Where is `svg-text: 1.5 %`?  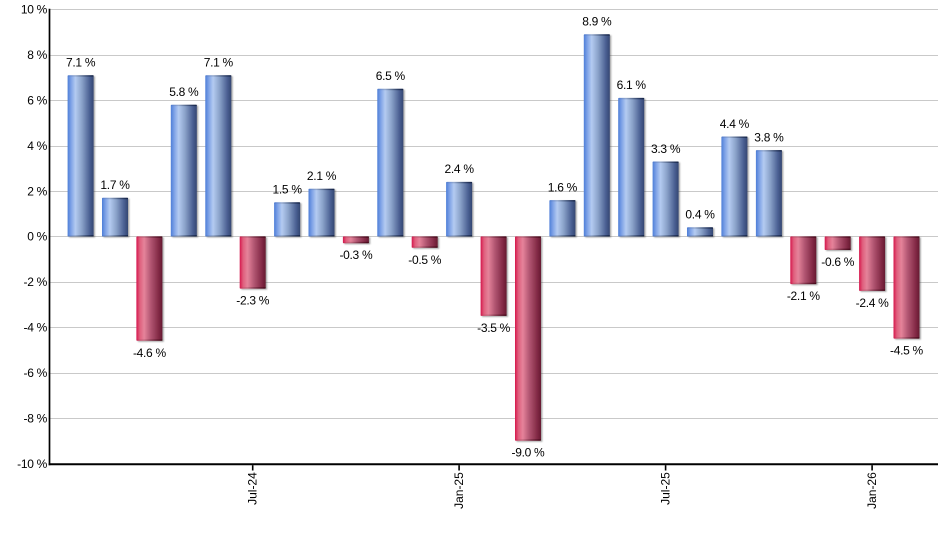
svg-text: 1.5 % is located at coordinates (288, 190).